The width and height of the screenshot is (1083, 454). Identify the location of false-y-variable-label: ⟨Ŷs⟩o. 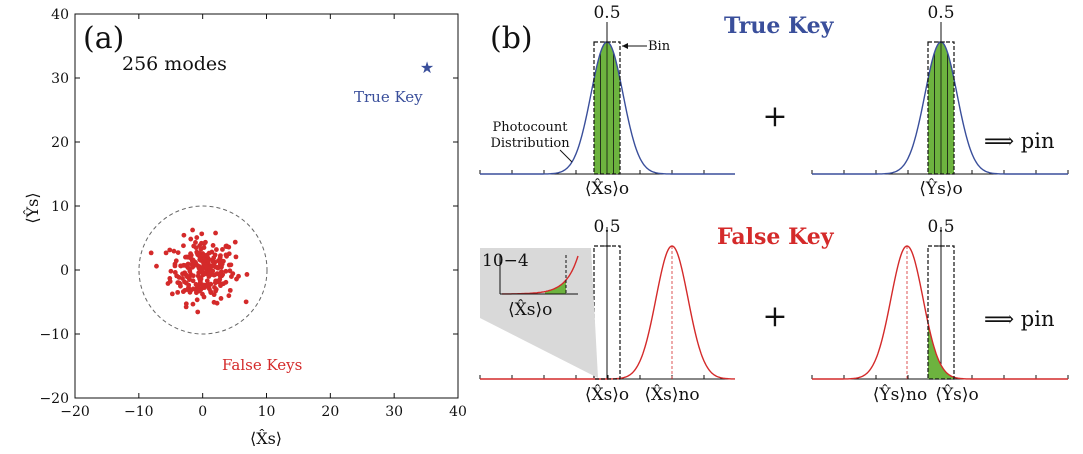
(956, 394).